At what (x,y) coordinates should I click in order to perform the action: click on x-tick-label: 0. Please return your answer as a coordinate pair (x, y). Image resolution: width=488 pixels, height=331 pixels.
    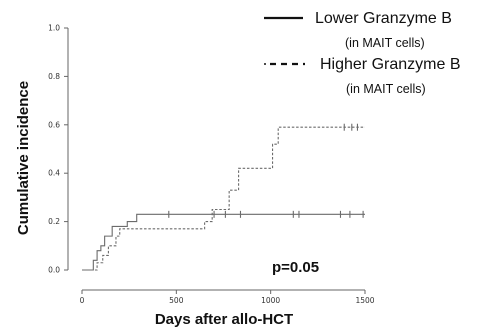
    Looking at the image, I should click on (82, 300).